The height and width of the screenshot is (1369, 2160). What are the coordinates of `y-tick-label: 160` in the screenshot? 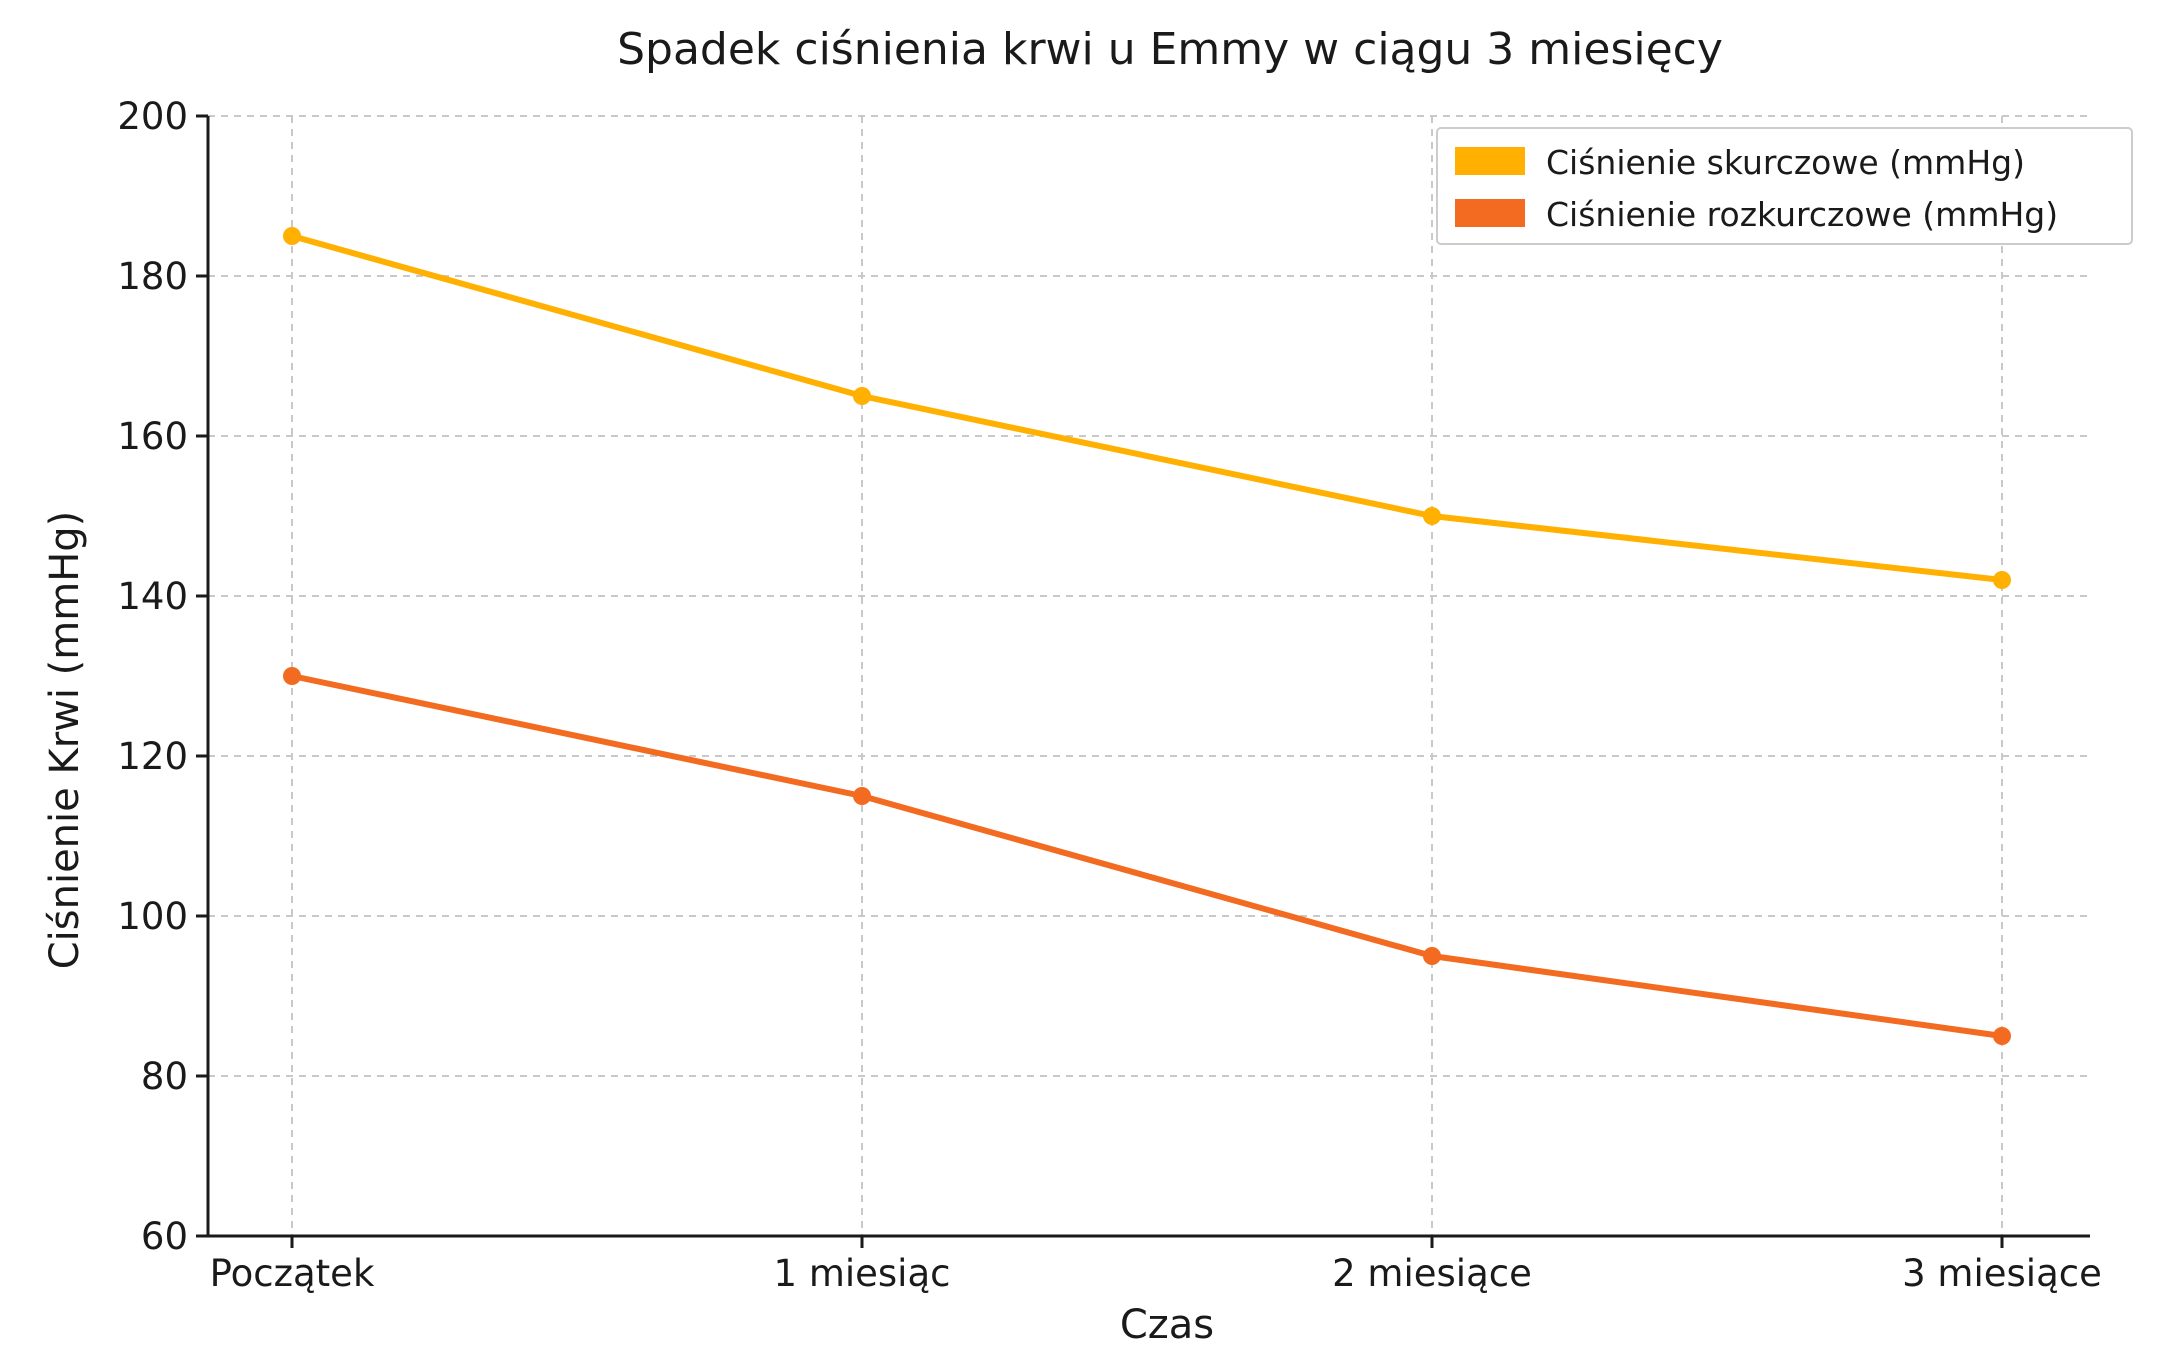 It's located at (152, 436).